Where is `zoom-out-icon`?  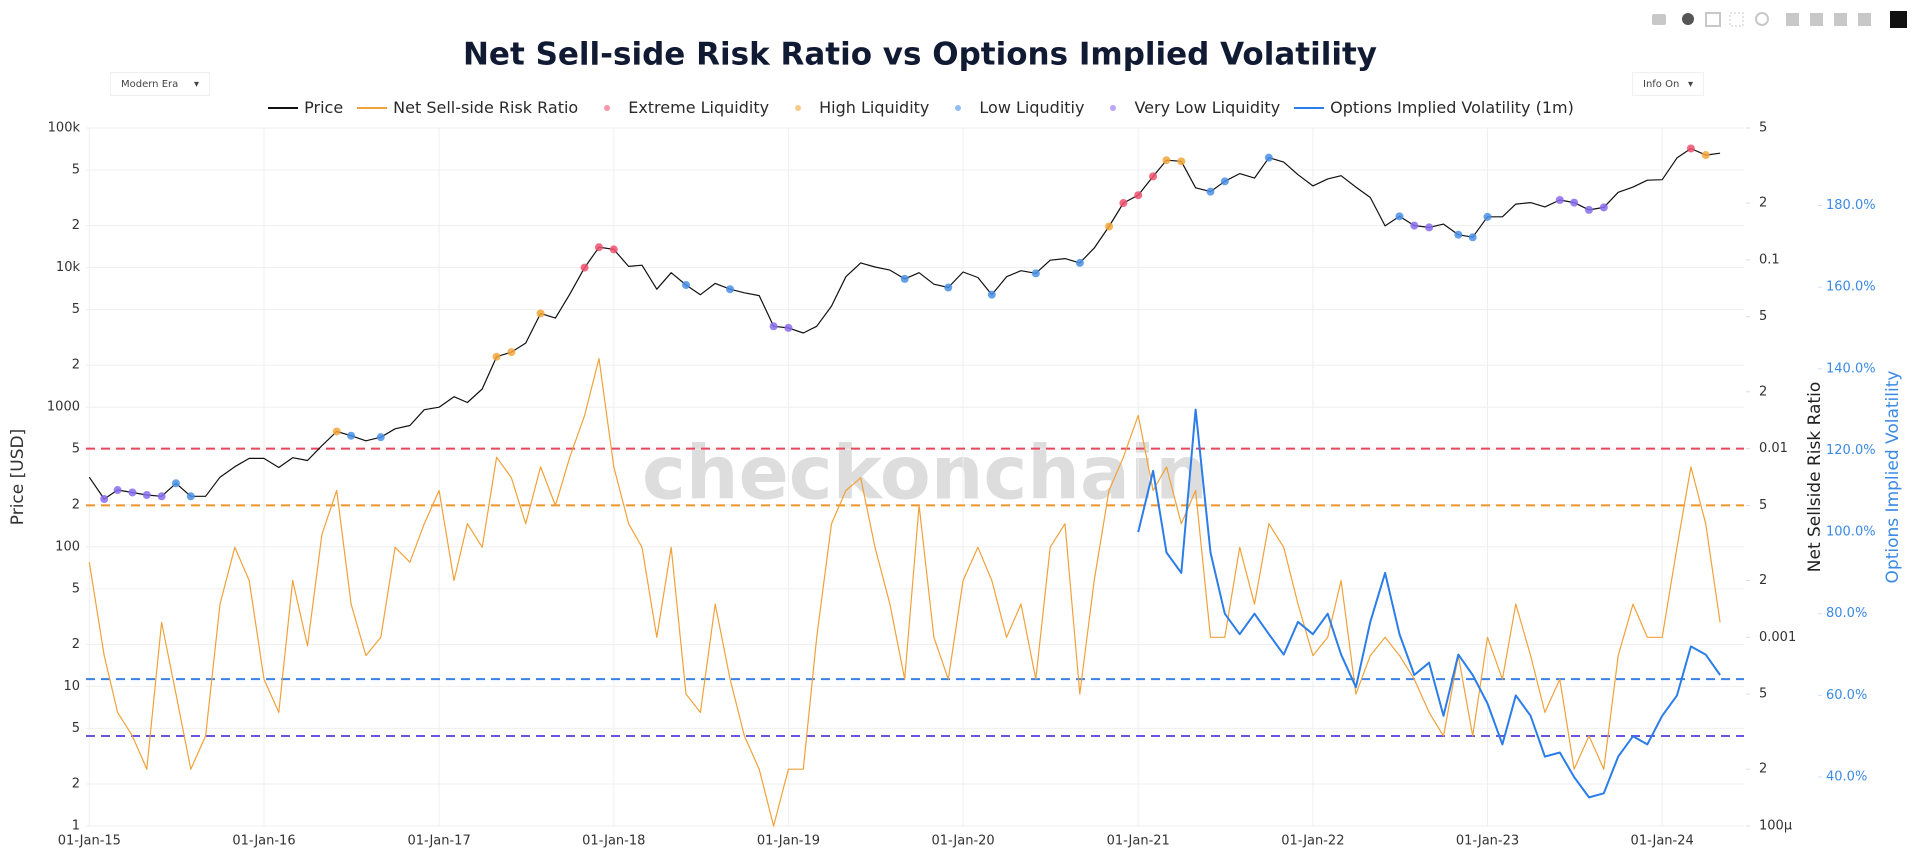
zoom-out-icon is located at coordinates (1816, 19).